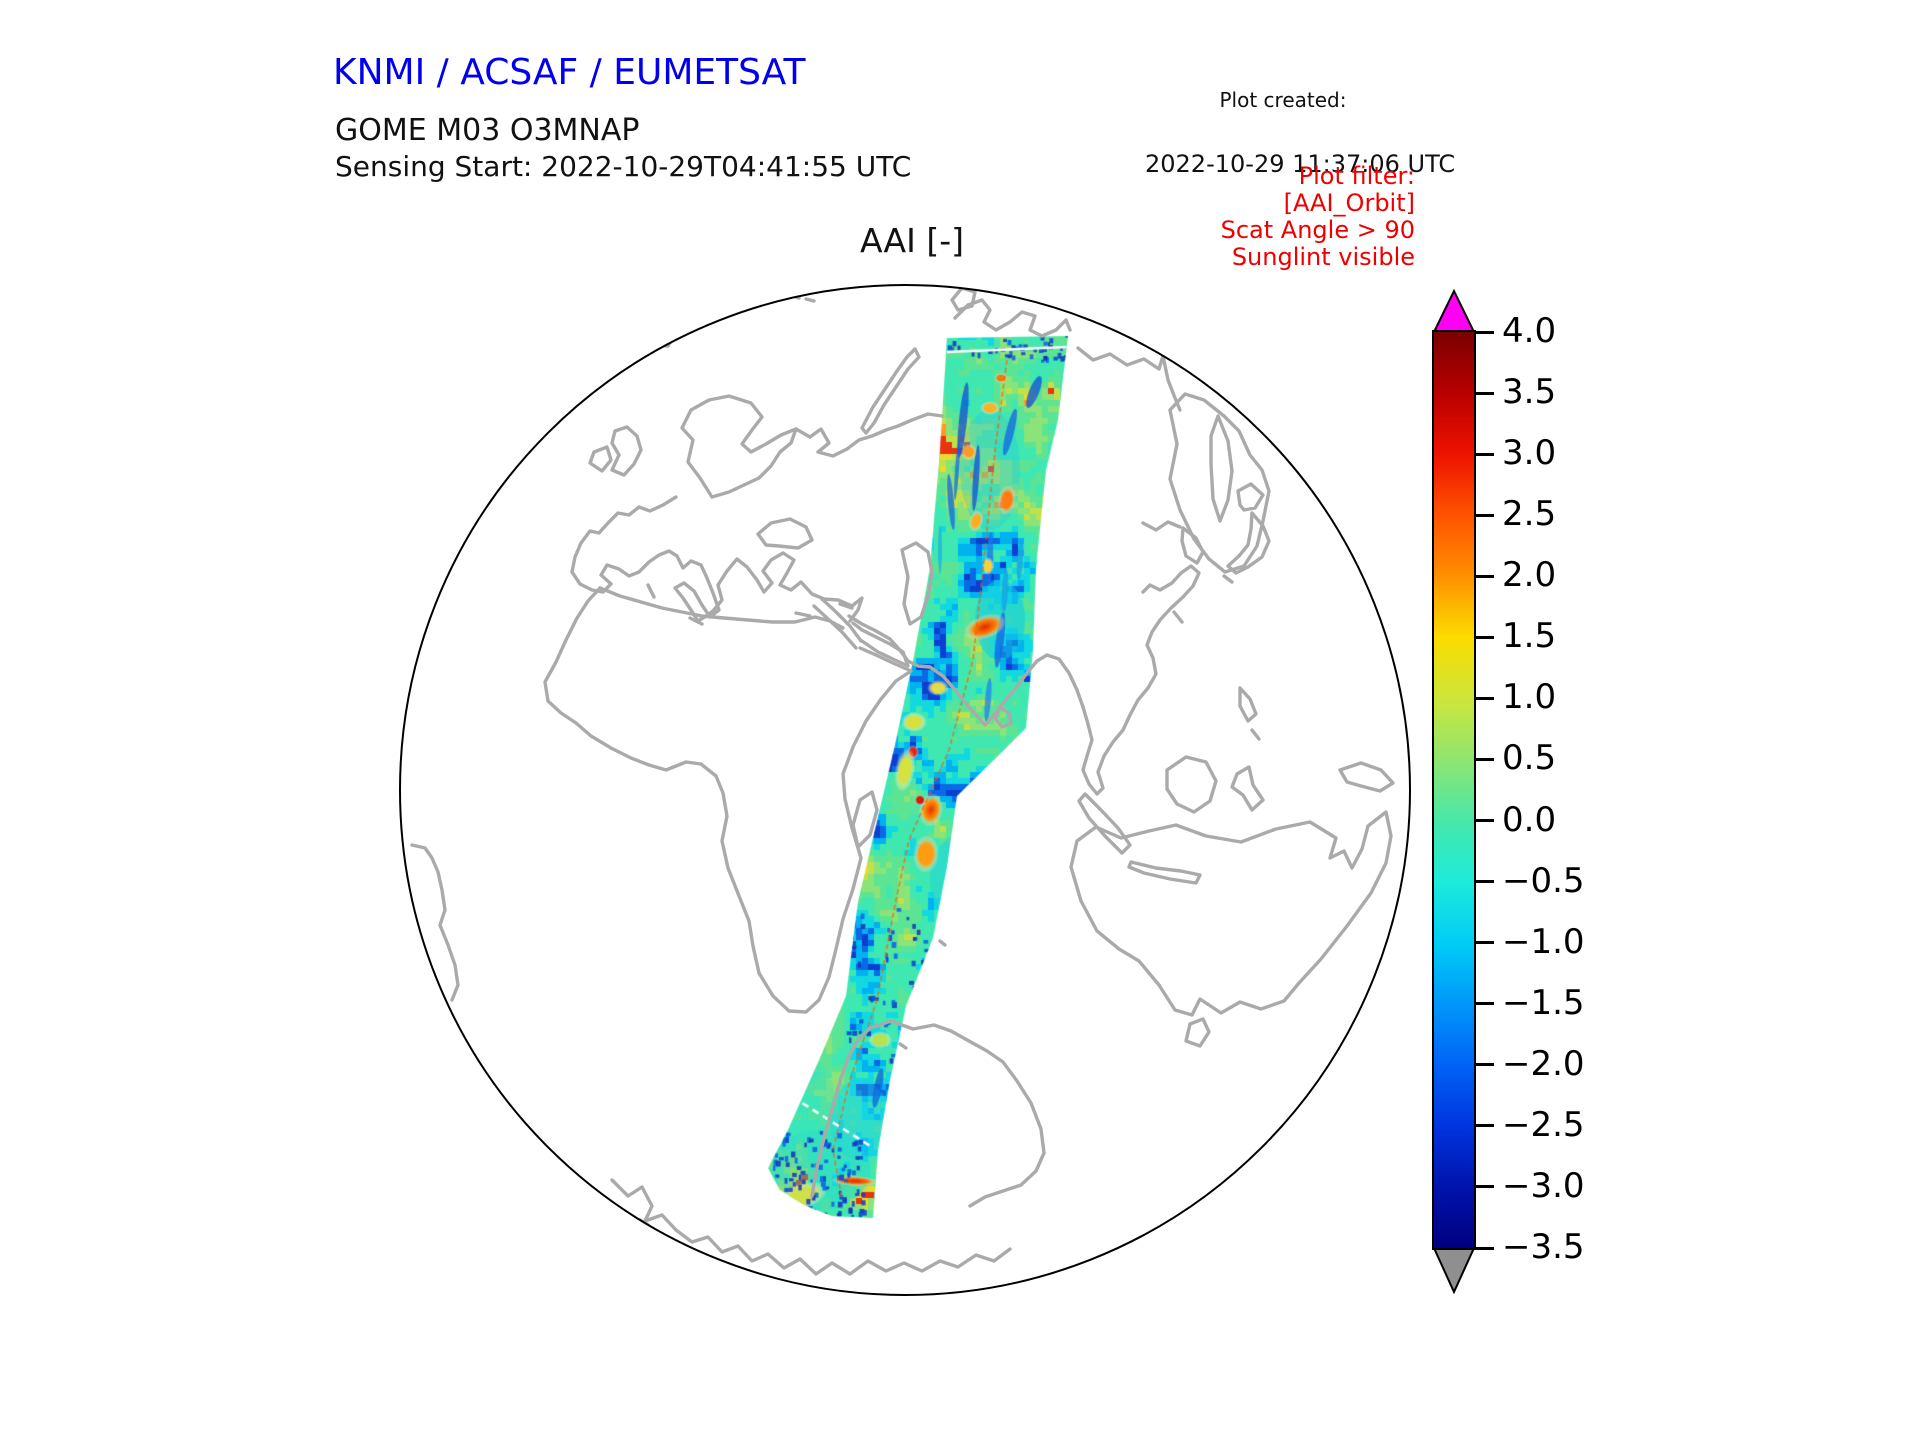 The height and width of the screenshot is (1440, 1920). I want to click on coastline-sri-lanka, so click(1003, 717).